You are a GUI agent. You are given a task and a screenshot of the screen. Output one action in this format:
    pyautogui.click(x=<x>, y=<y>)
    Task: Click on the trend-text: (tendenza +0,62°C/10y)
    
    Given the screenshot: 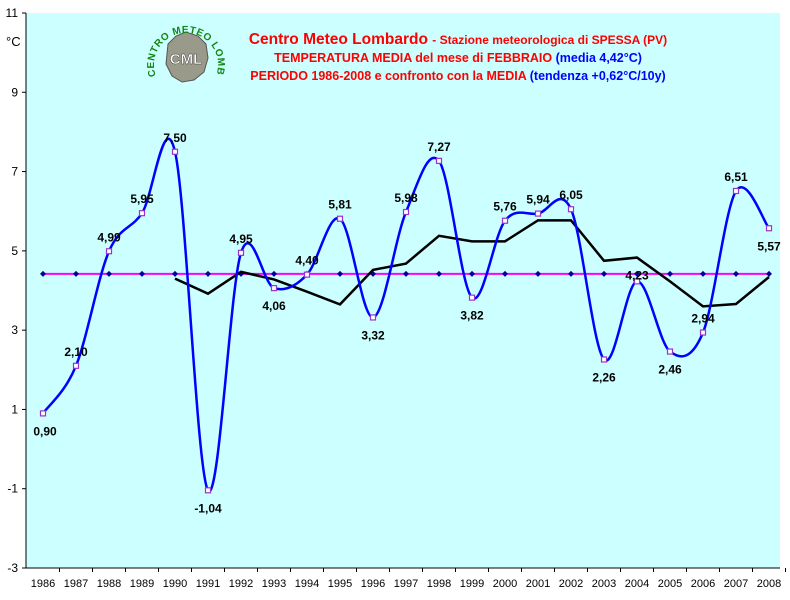 What is the action you would take?
    pyautogui.click(x=597, y=76)
    